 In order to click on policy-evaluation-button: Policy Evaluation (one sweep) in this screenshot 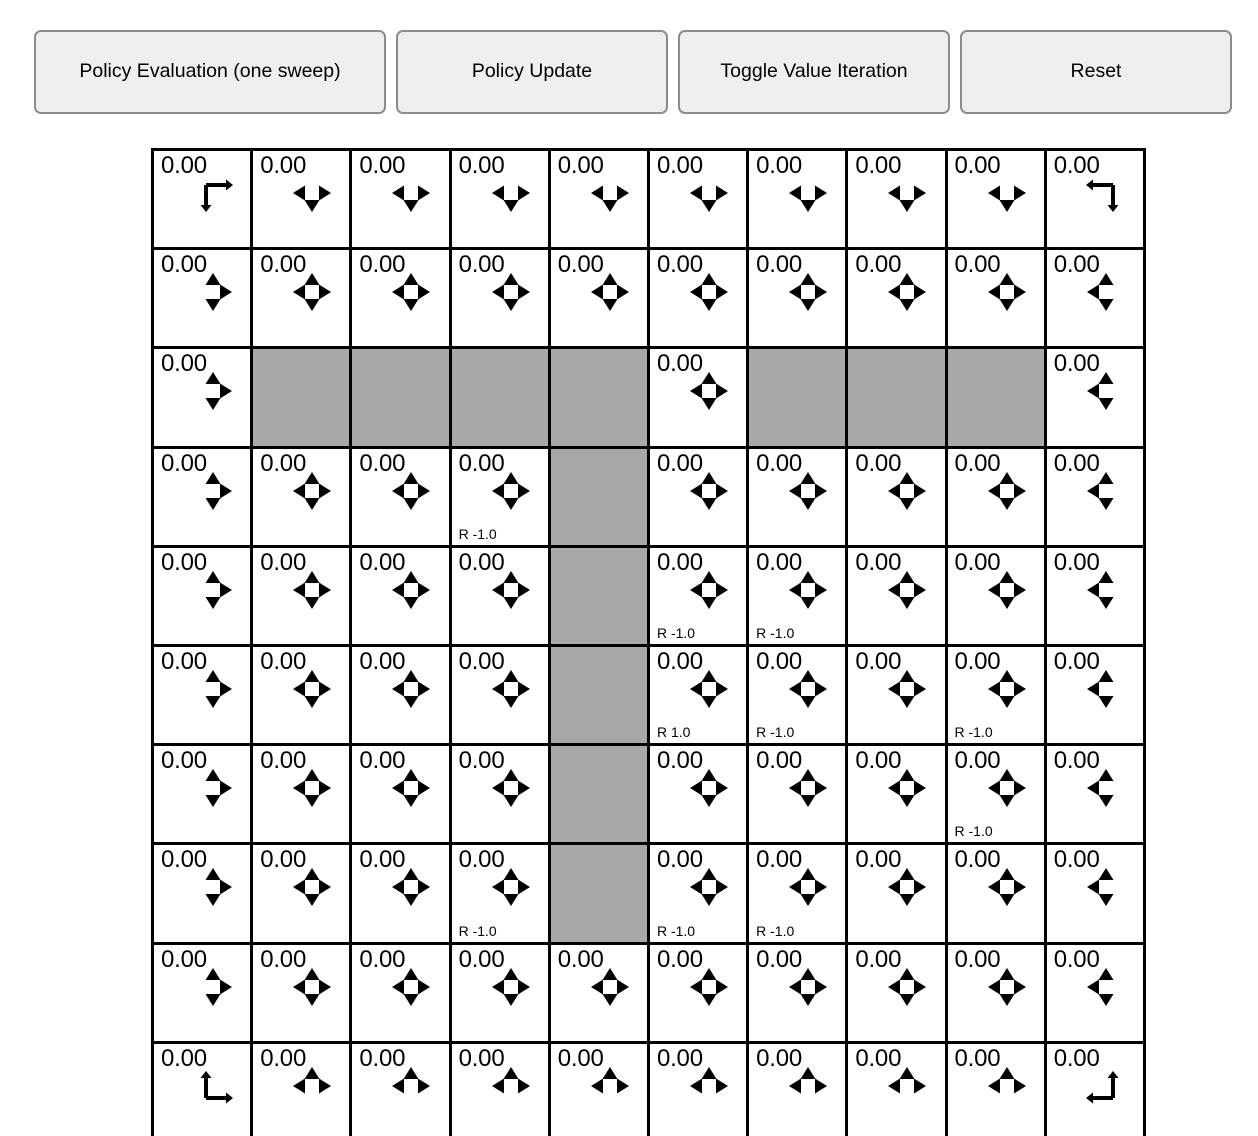, I will do `click(210, 72)`.